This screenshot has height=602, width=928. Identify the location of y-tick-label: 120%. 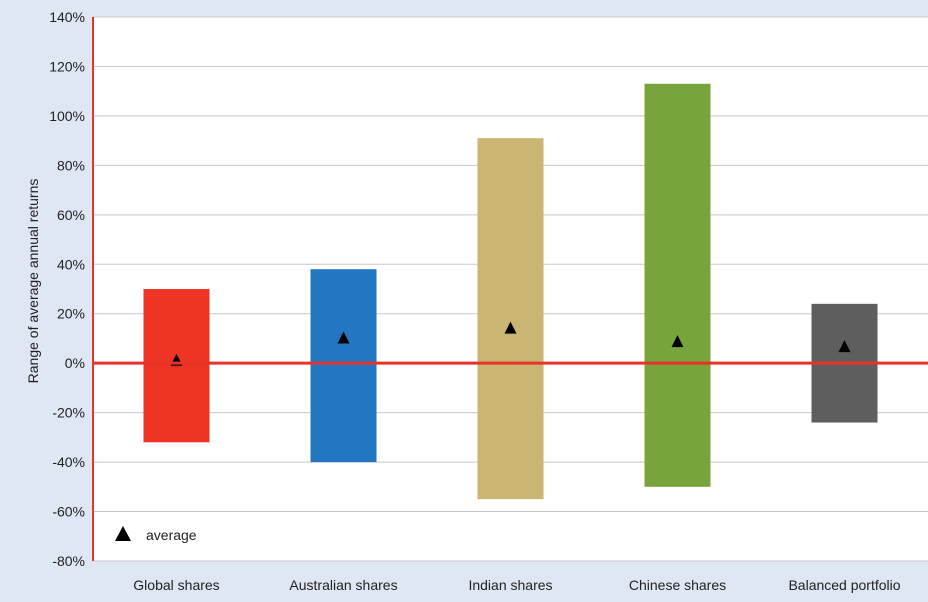
(67, 66).